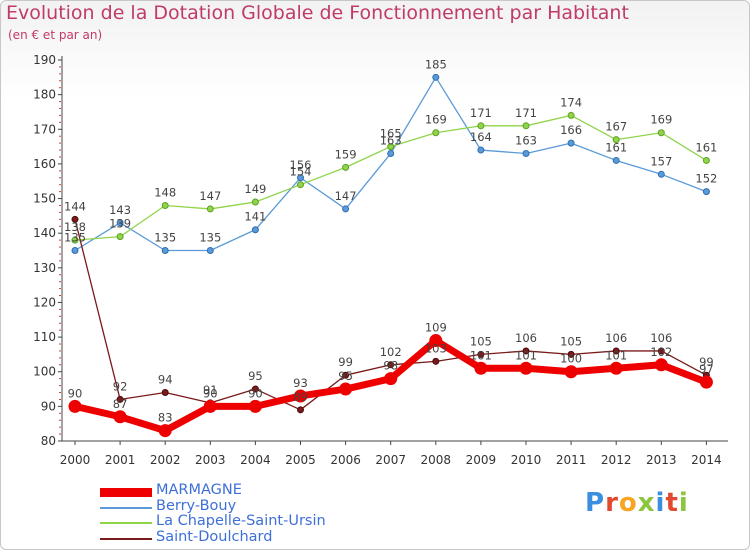 The image size is (750, 550). Describe the element at coordinates (48, 406) in the screenshot. I see `y-tick-label: 90` at that location.